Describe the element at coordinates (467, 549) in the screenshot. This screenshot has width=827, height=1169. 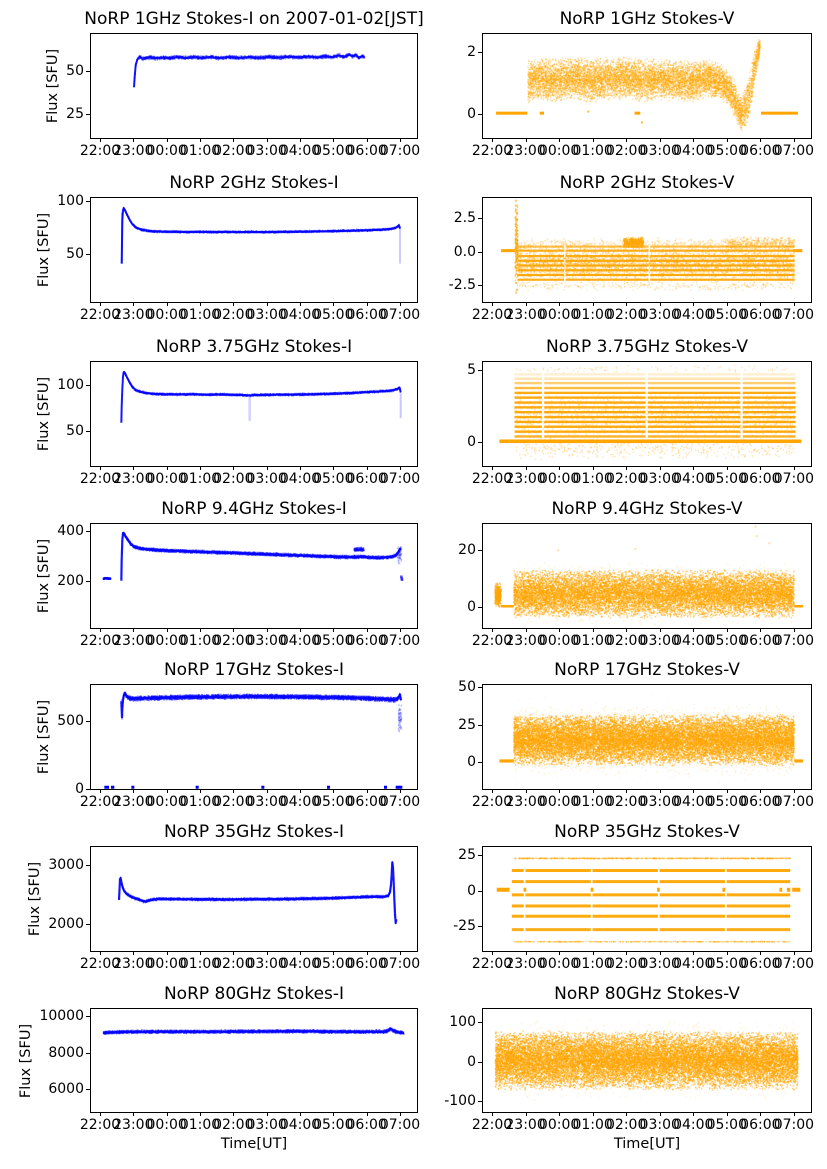
I see `y-tick-label: 20` at that location.